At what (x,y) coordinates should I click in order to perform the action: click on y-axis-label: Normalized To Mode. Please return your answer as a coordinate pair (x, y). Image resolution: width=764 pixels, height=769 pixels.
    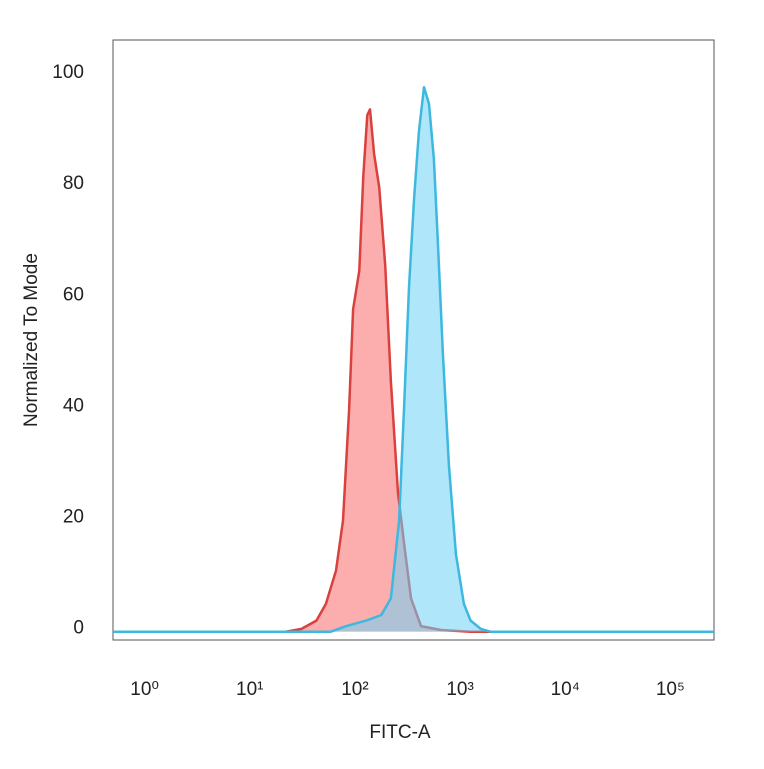
    Looking at the image, I should click on (31, 340).